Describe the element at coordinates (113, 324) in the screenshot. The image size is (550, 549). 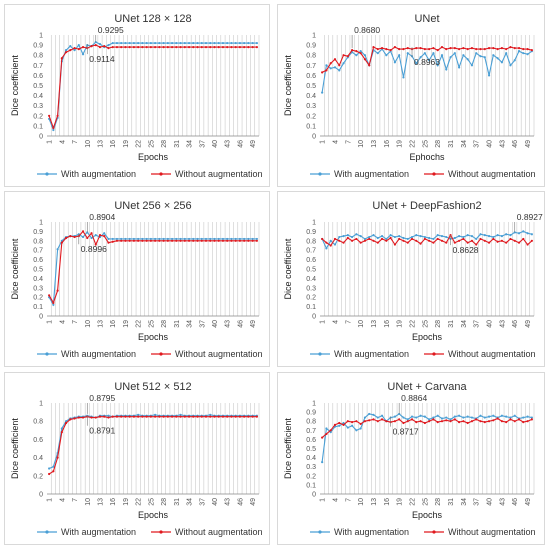
I see `x-tick-label: 16` at that location.